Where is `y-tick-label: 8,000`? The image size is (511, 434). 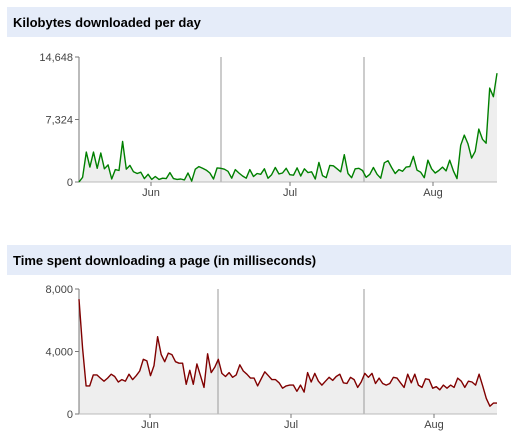 y-tick-label: 8,000 is located at coordinates (59, 290).